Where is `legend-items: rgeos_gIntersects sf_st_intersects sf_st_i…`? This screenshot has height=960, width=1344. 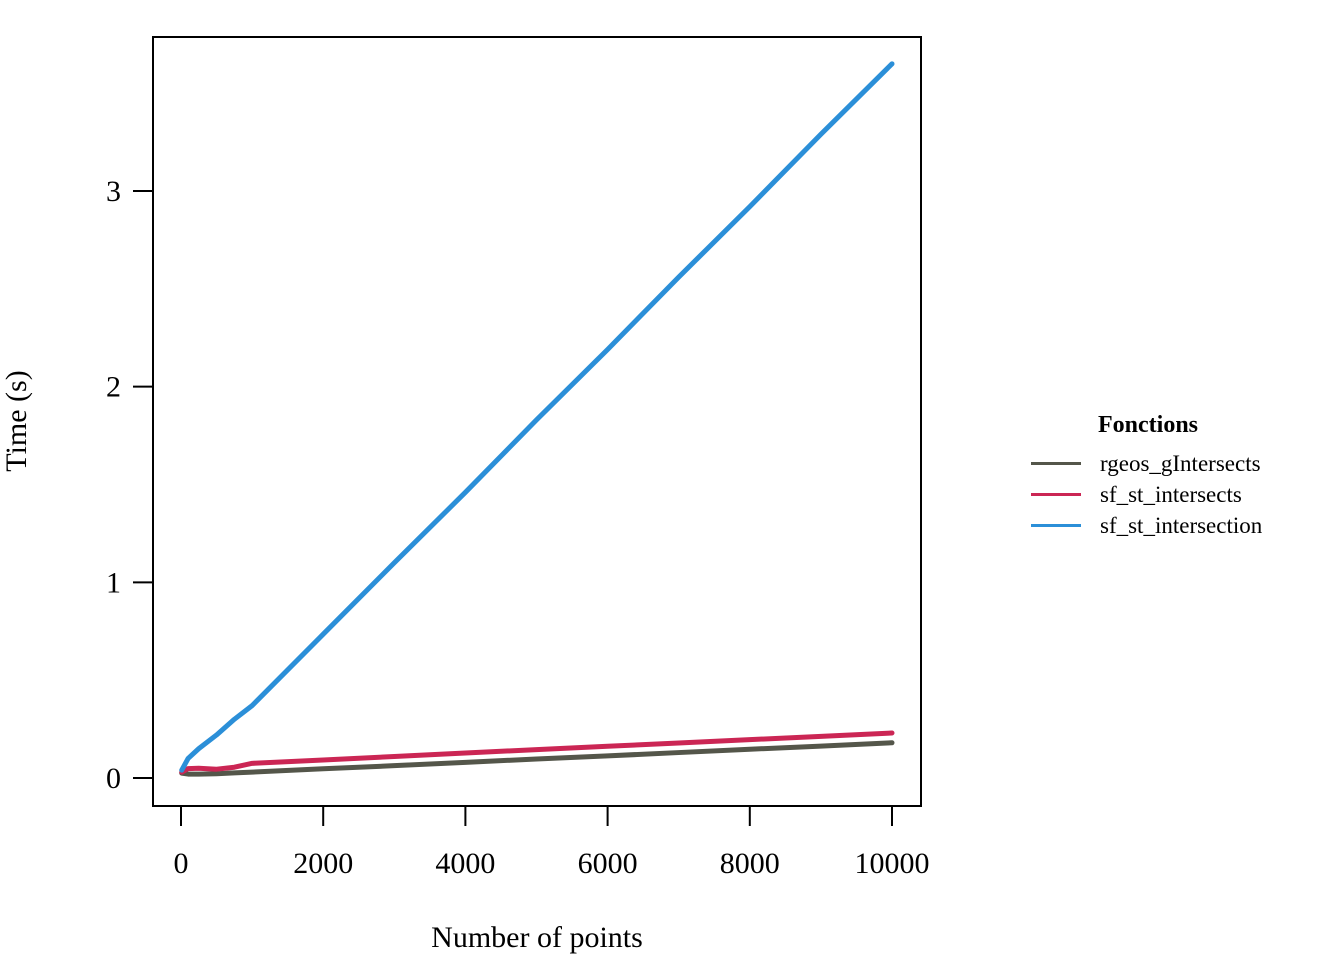 legend-items: rgeos_gIntersects sf_st_intersects sf_st_i… is located at coordinates (1180, 494).